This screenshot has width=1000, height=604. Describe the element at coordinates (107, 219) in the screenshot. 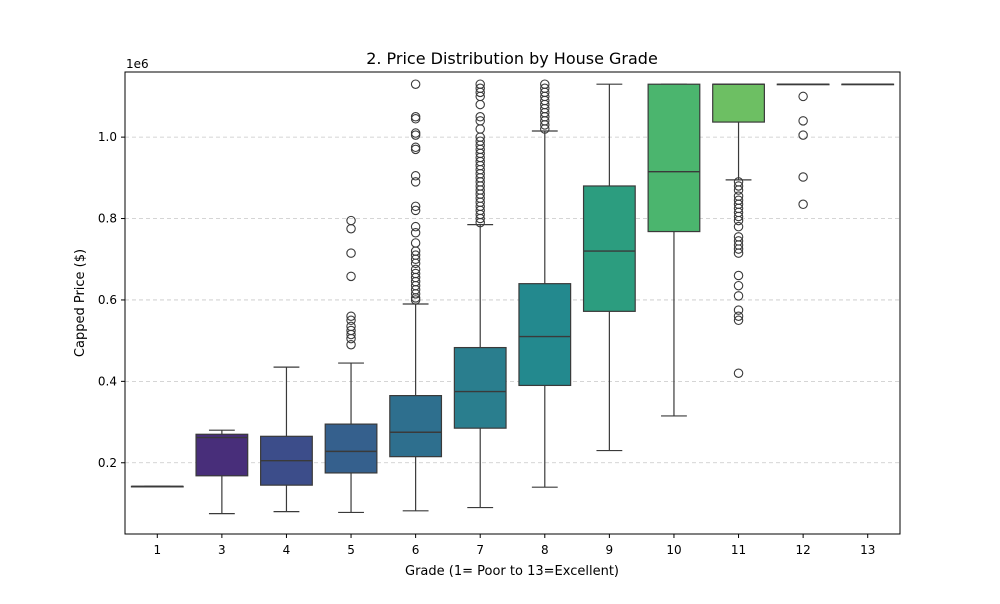

I see `y-tick-label: 0.8` at that location.